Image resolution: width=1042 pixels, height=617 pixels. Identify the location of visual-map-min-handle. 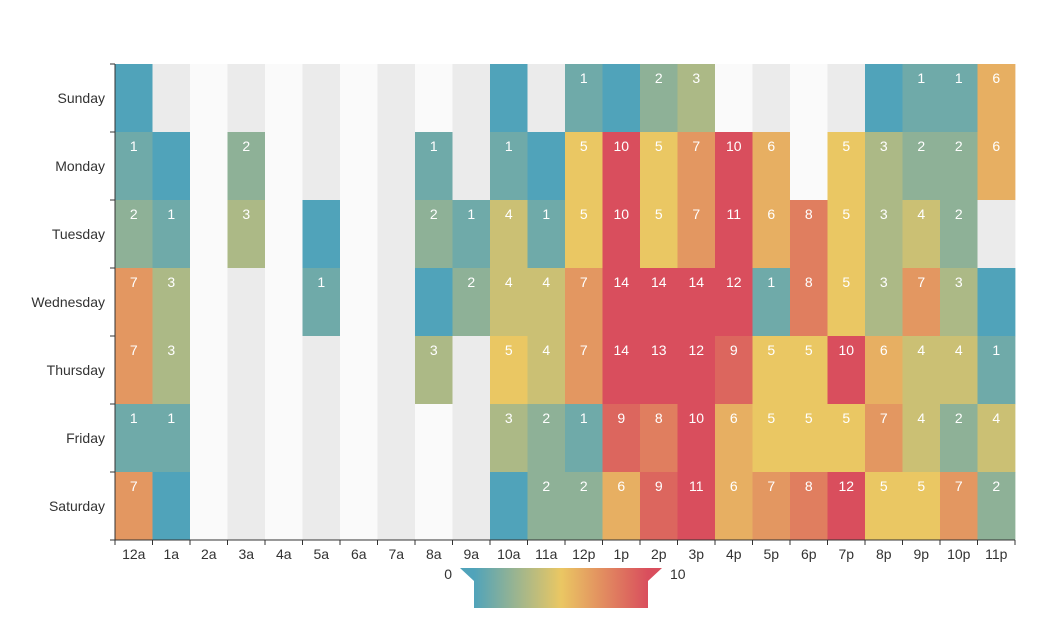
(467, 574).